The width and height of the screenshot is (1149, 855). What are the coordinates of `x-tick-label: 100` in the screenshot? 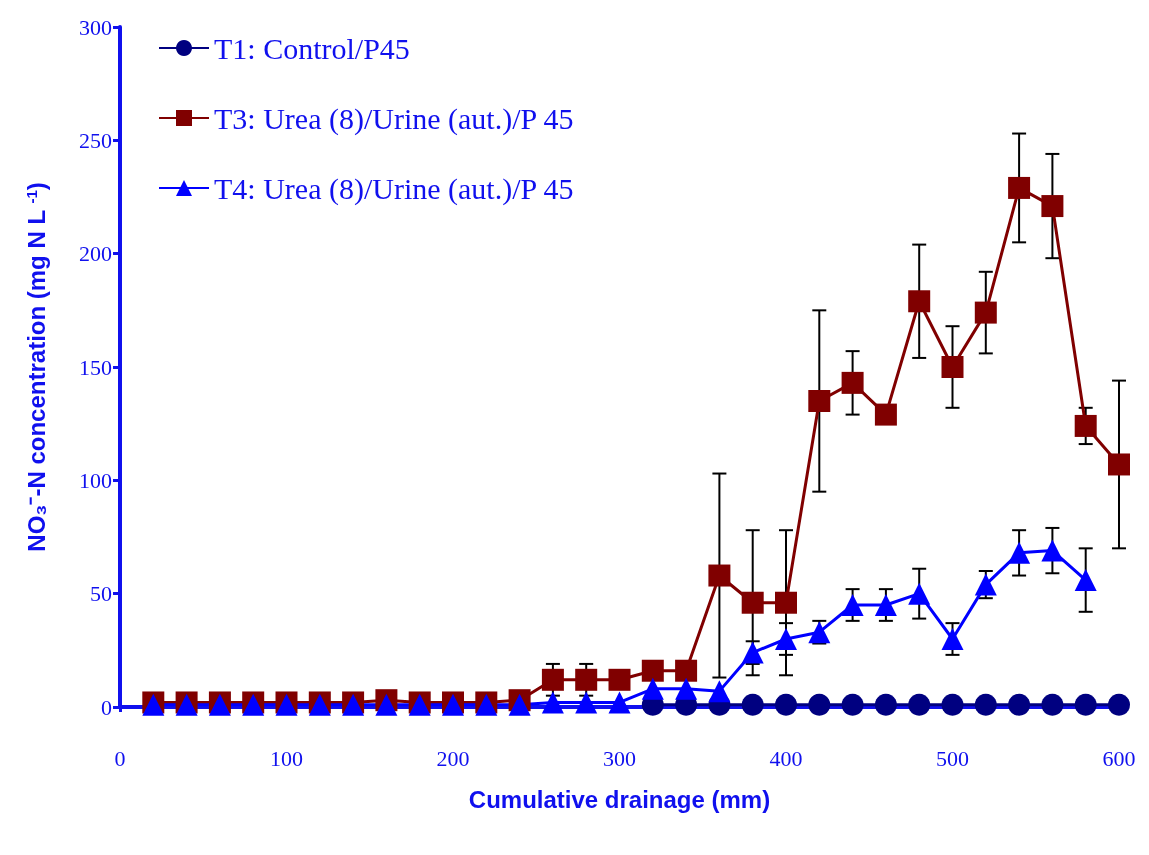 It's located at (286, 758).